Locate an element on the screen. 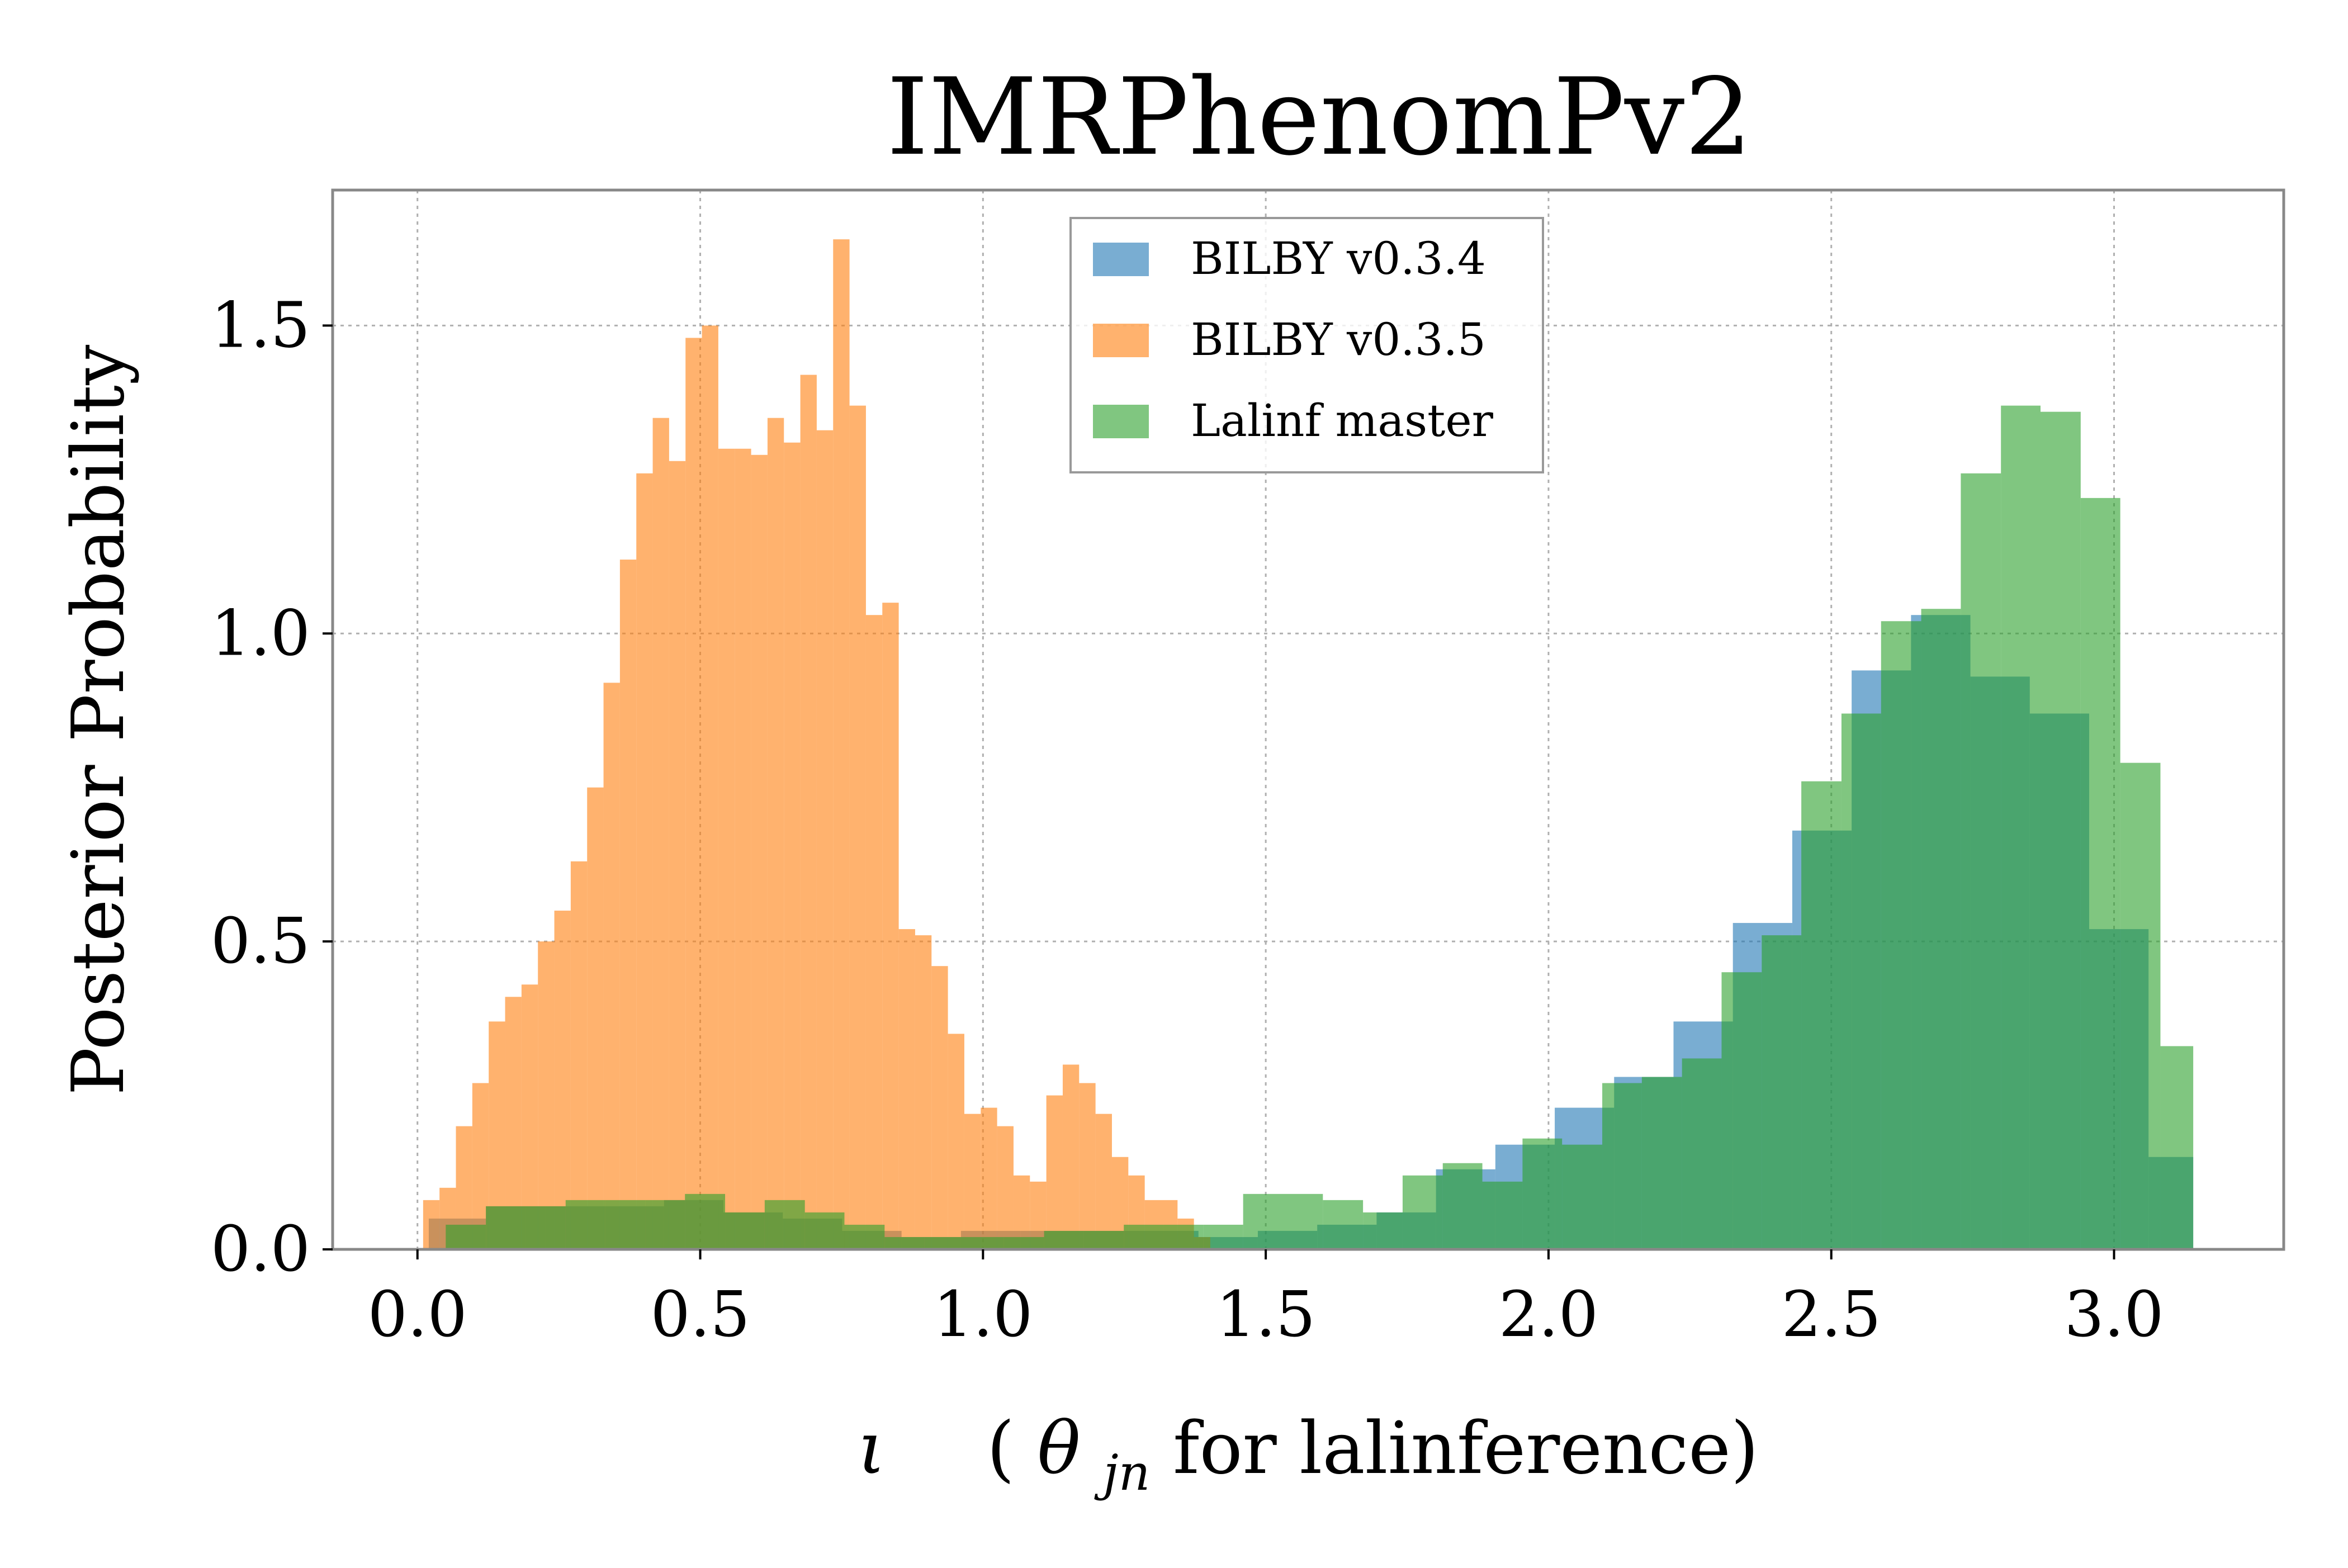 The image size is (2348, 1568). x-axis-label-theta: θ is located at coordinates (1059, 1448).